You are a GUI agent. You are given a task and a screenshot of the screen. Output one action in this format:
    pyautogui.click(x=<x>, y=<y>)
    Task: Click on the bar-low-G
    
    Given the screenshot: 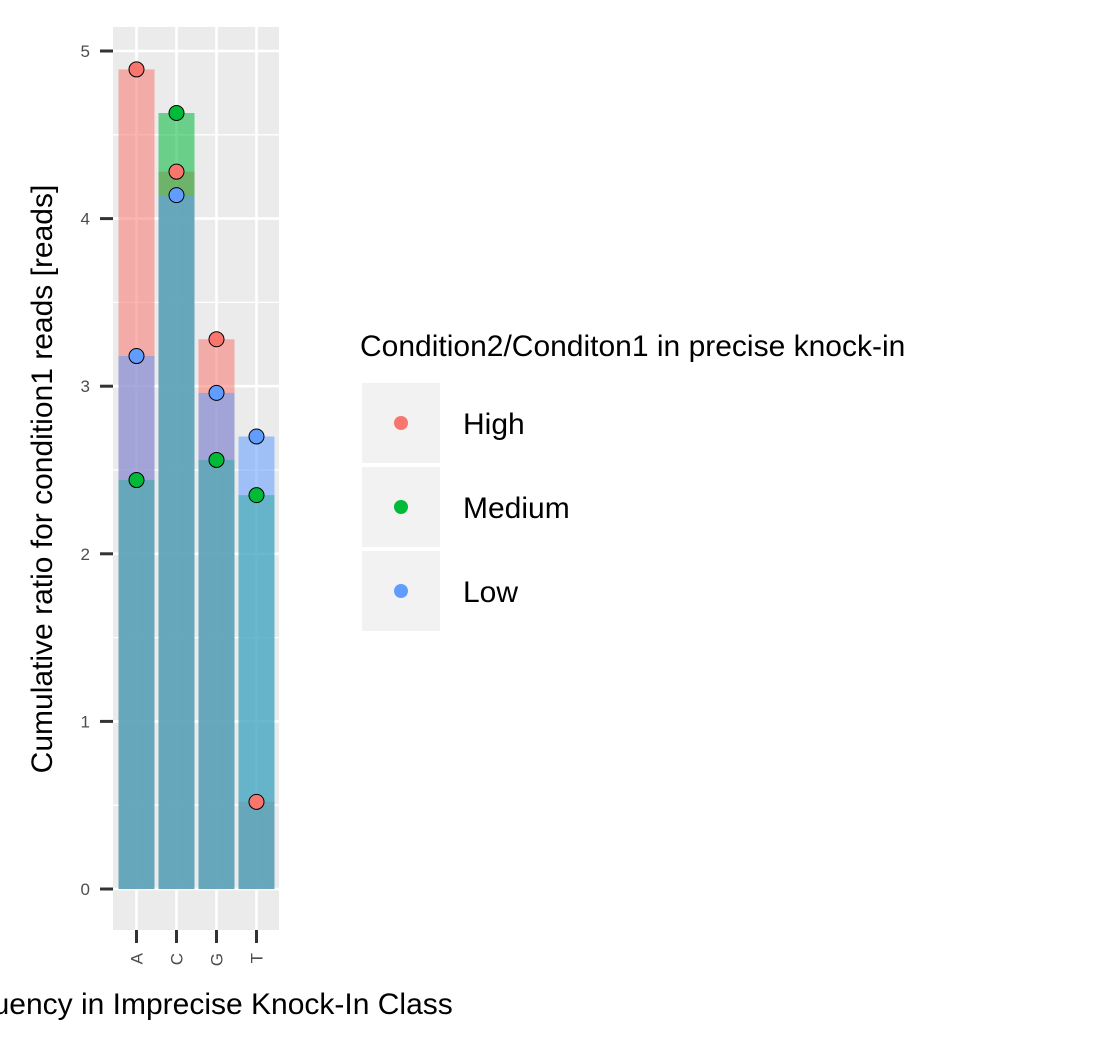 What is the action you would take?
    pyautogui.click(x=216, y=640)
    